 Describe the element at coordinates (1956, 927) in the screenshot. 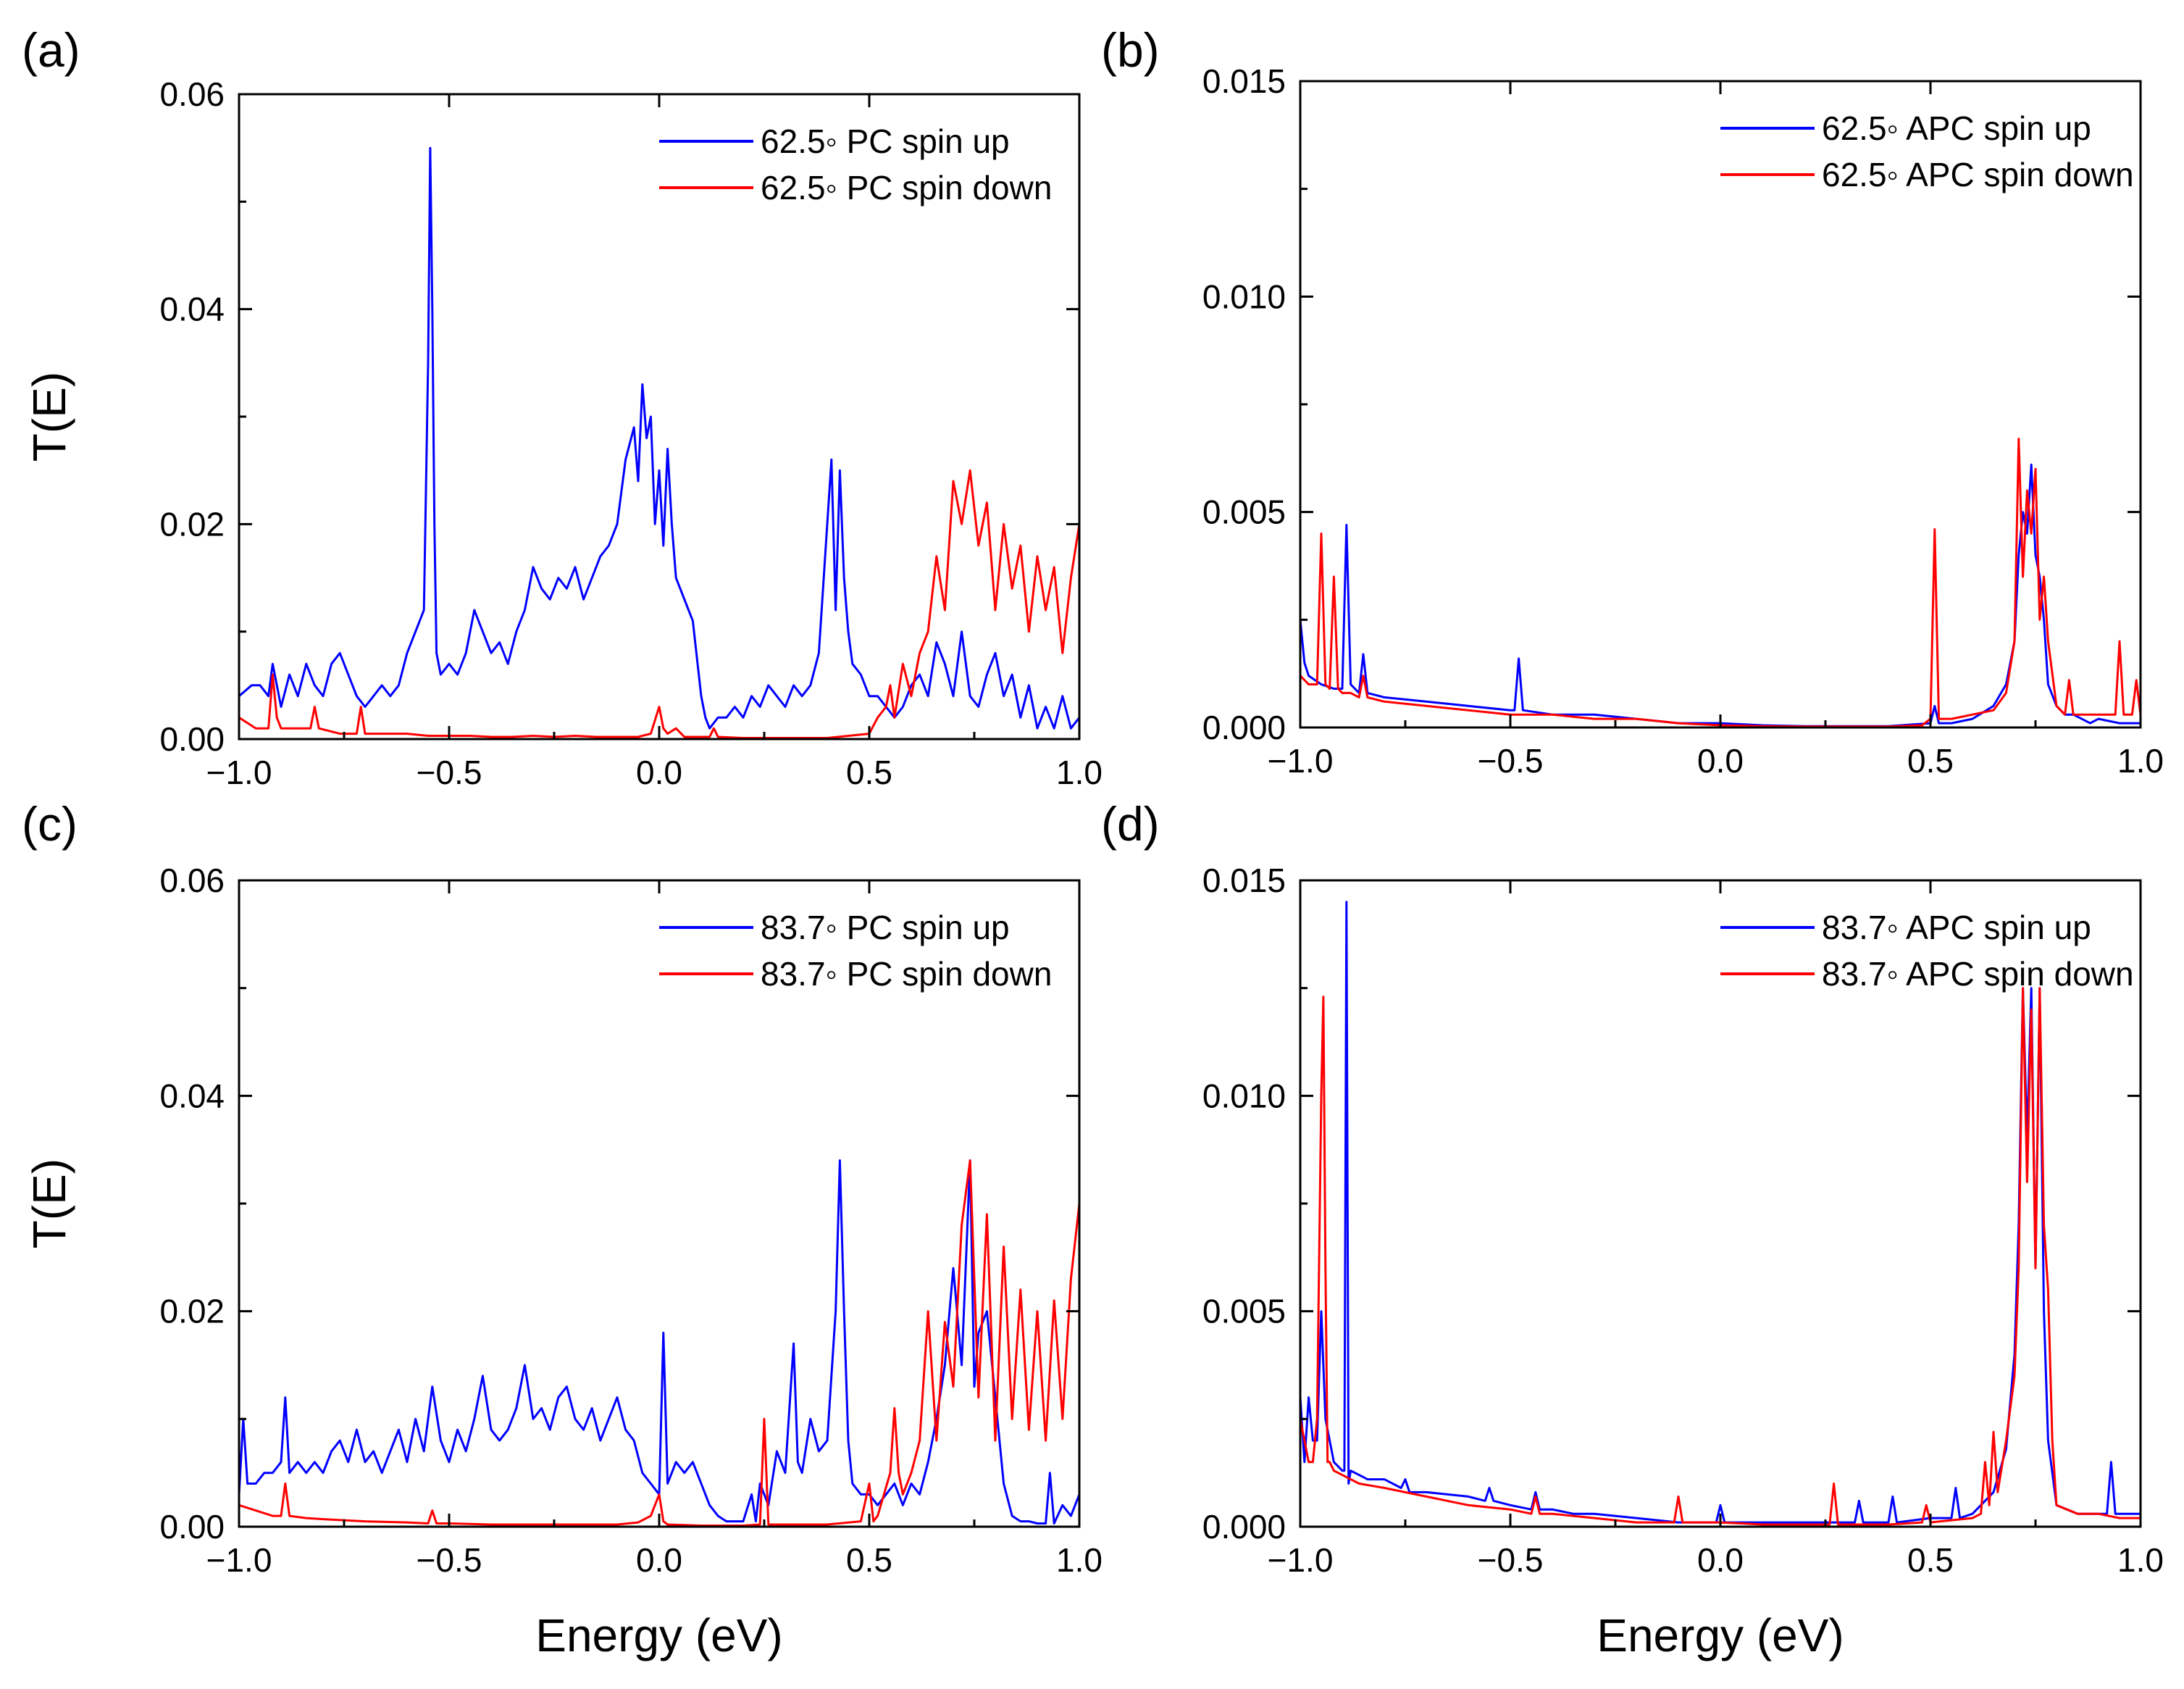

I see `legend-label: 83.7◦ APC spin up` at that location.